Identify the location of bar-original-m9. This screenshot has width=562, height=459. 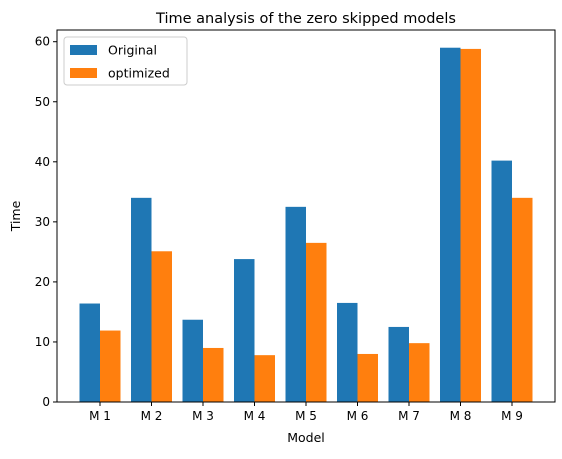
(501, 281).